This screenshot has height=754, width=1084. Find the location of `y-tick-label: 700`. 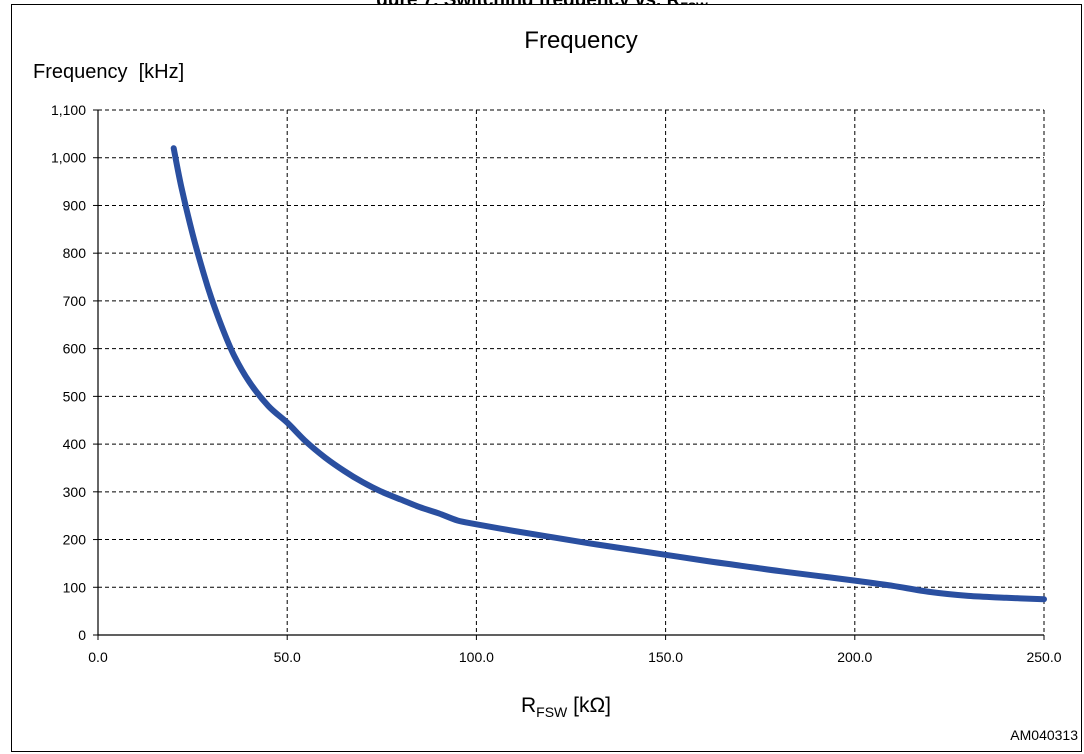

y-tick-label: 700 is located at coordinates (75, 301).